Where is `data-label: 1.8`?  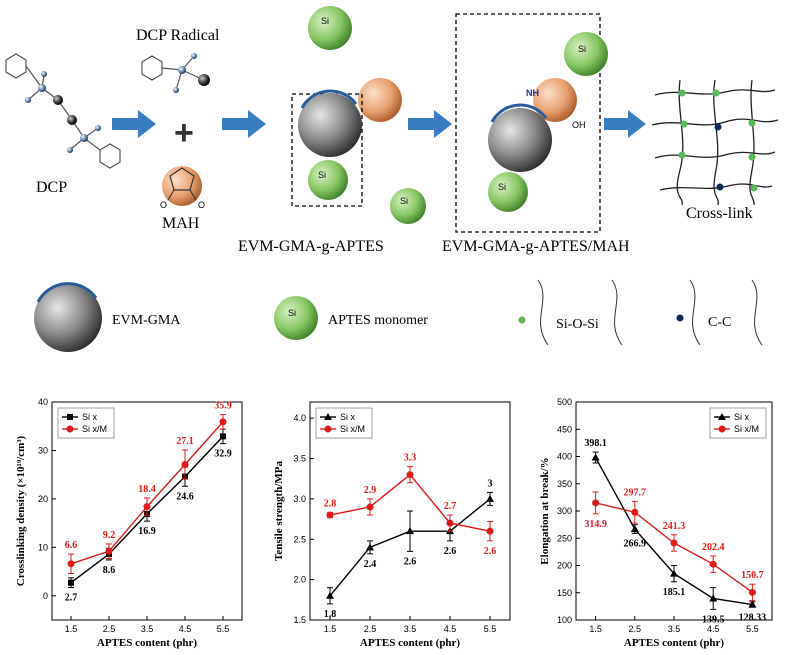 data-label: 1.8 is located at coordinates (330, 614).